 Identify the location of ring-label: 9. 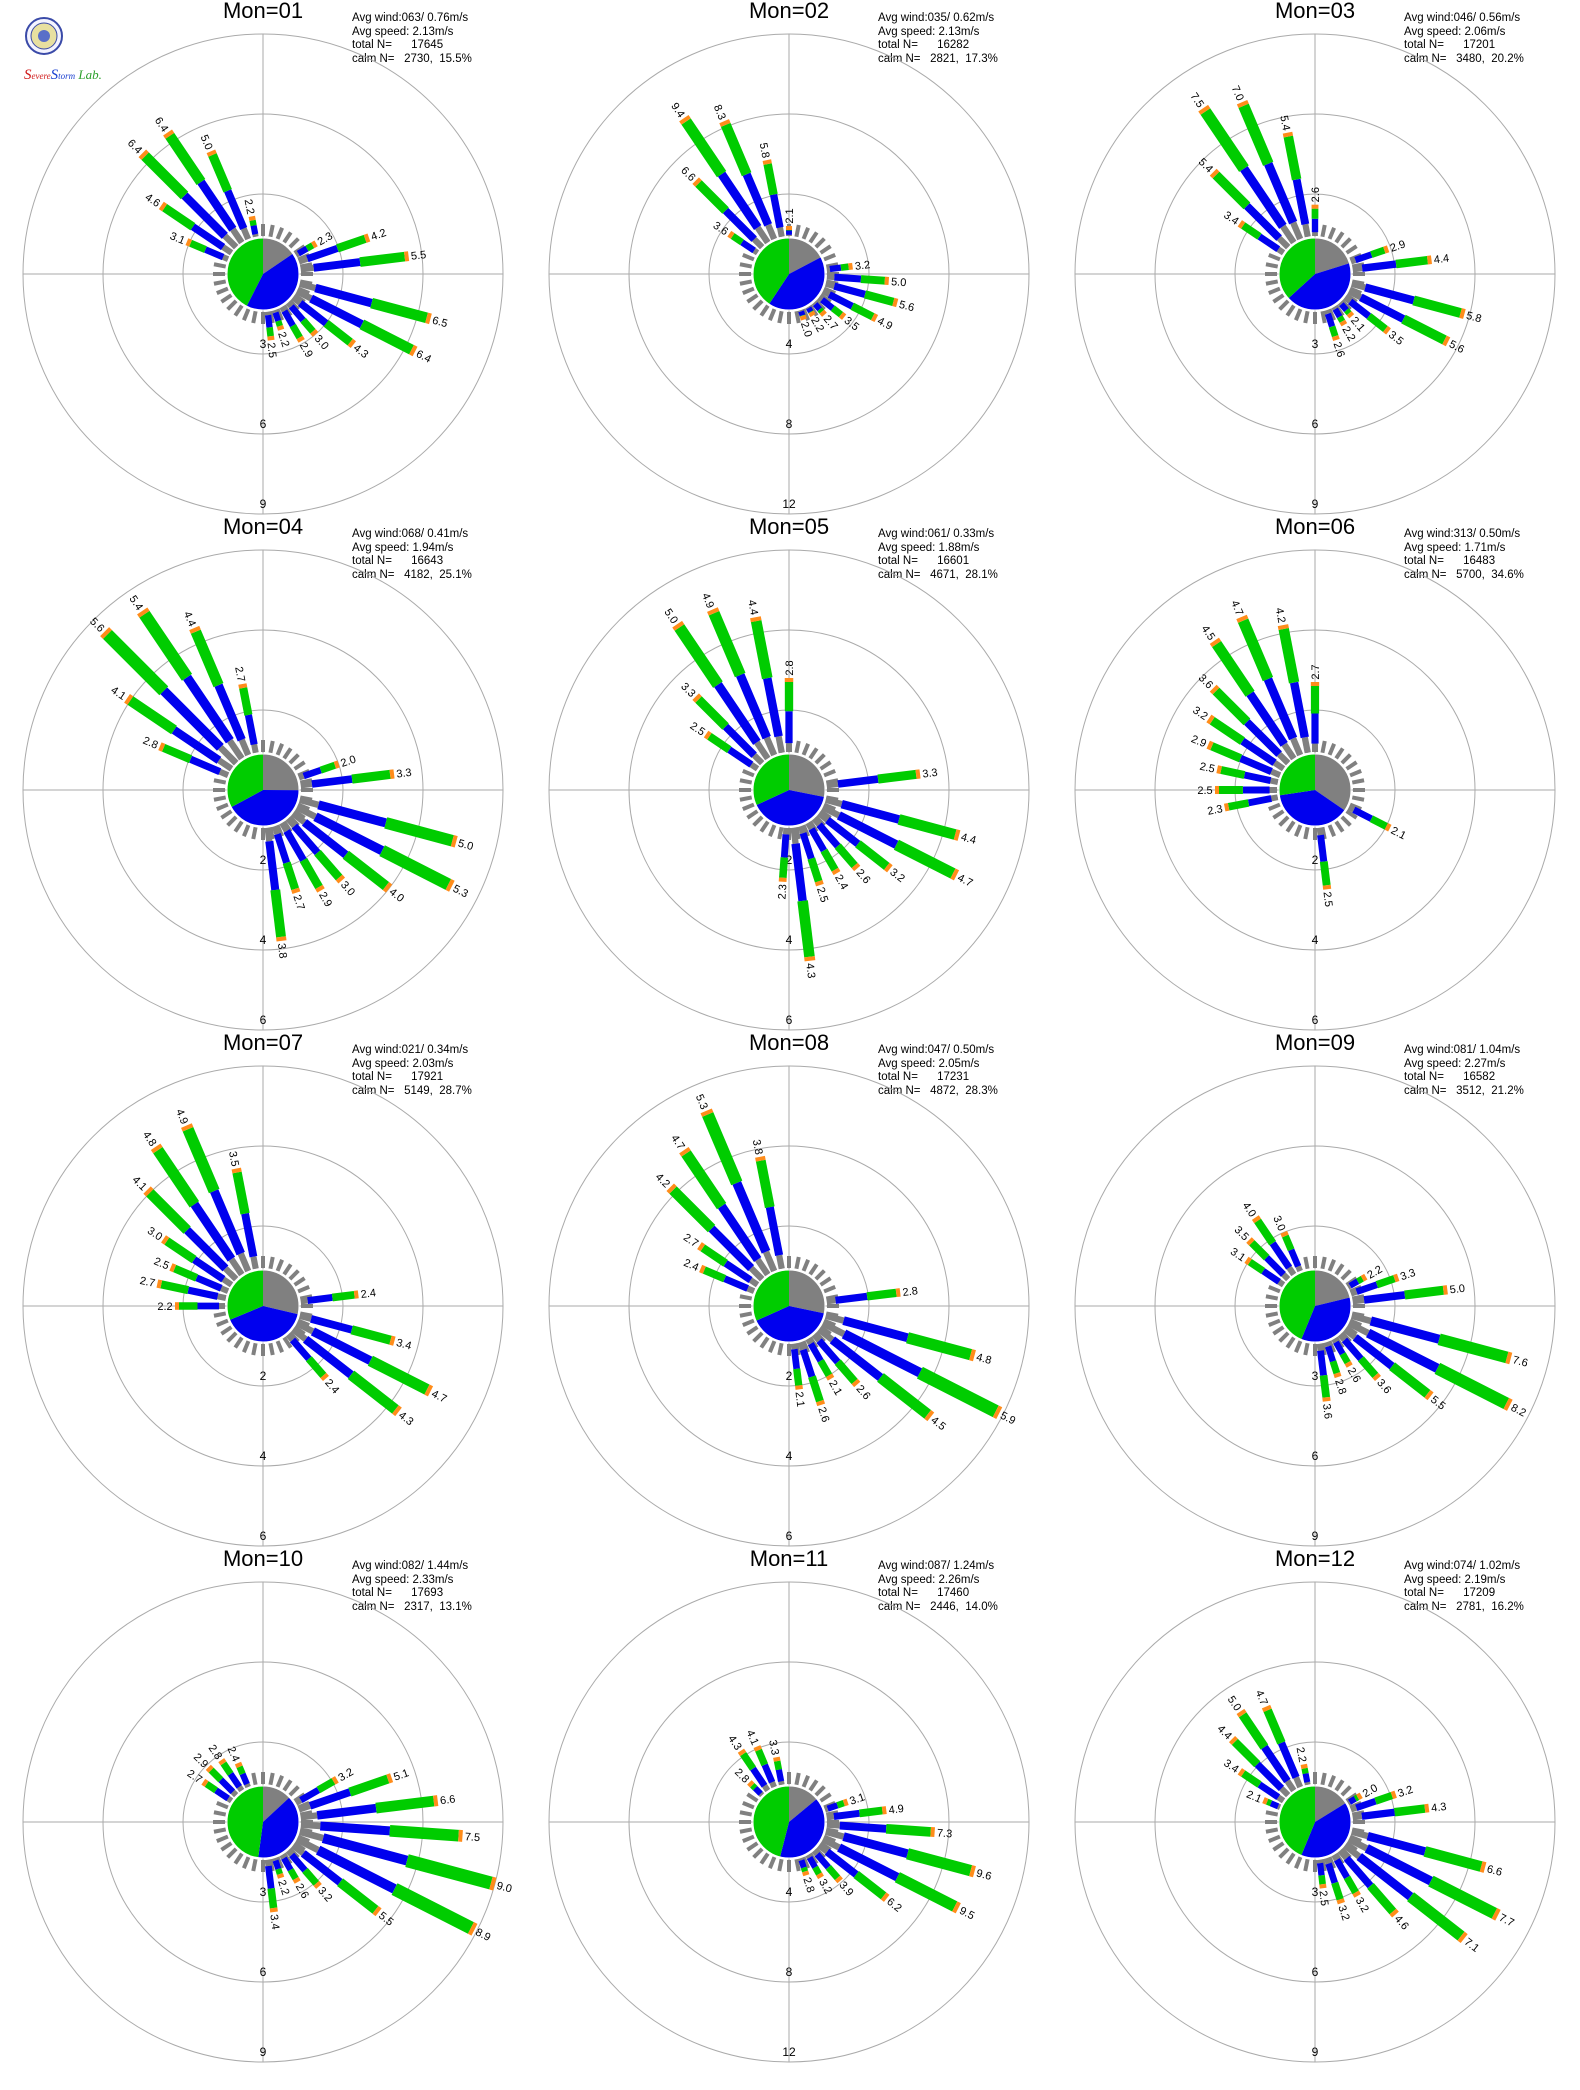
(1315, 1536).